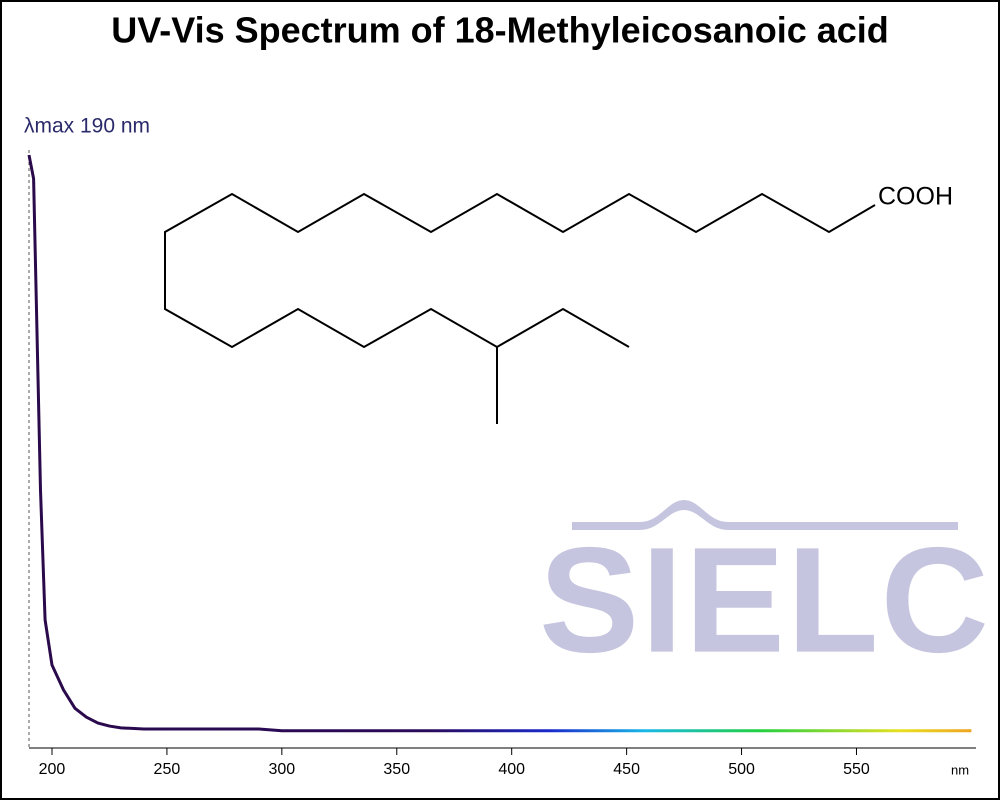 The height and width of the screenshot is (800, 1000). What do you see at coordinates (741, 769) in the screenshot?
I see `x-tick-label: 500` at bounding box center [741, 769].